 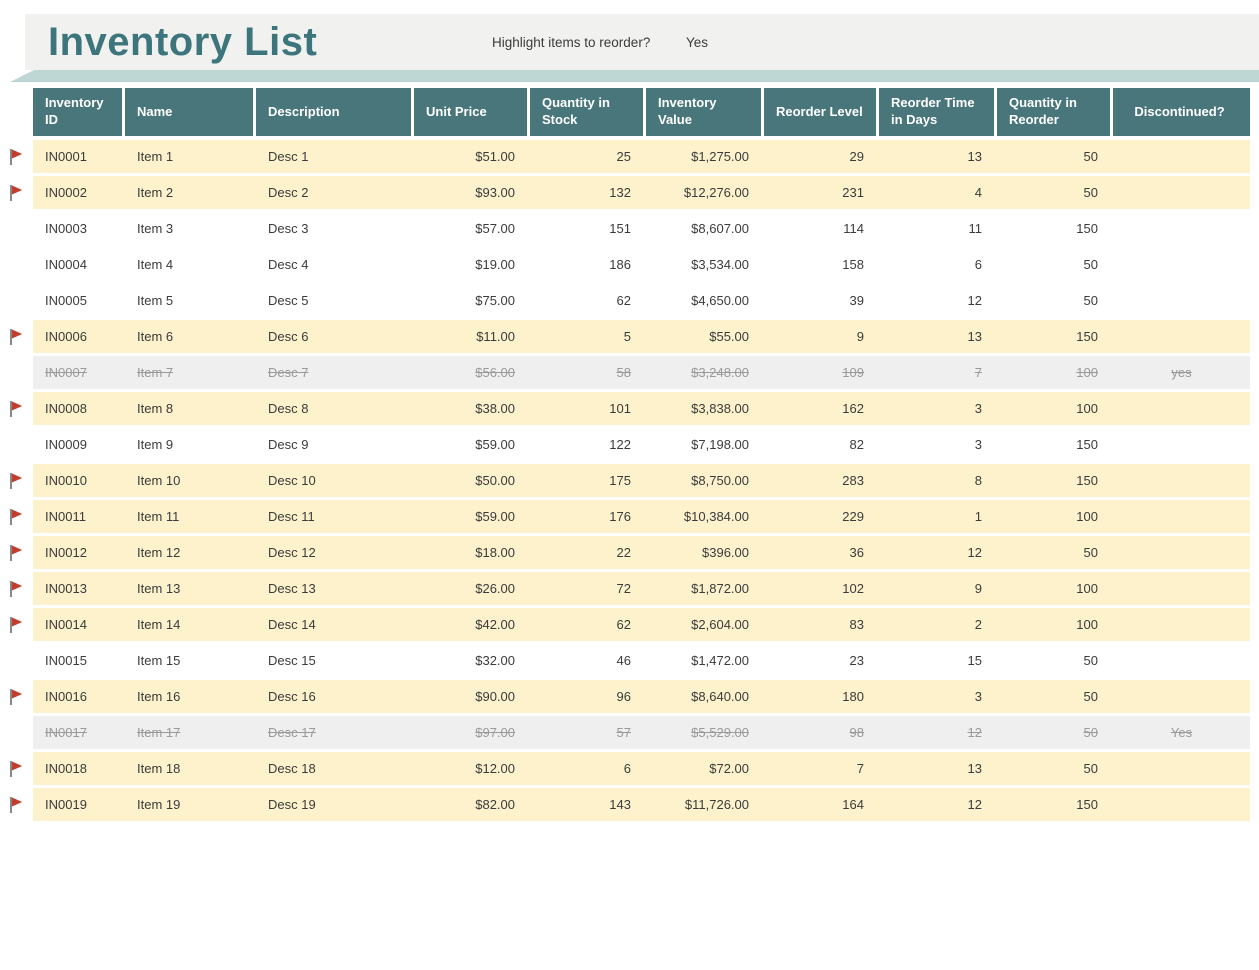 What do you see at coordinates (978, 372) in the screenshot?
I see `cell-reorder_time_in_days: 7` at bounding box center [978, 372].